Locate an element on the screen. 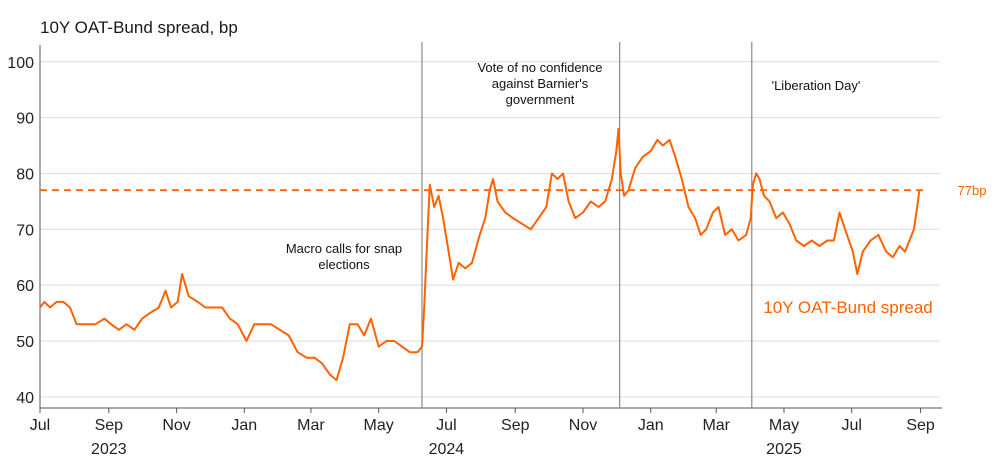 The image size is (1000, 460). chart-title: 10Y OAT-Bund spread, bp is located at coordinates (139, 27).